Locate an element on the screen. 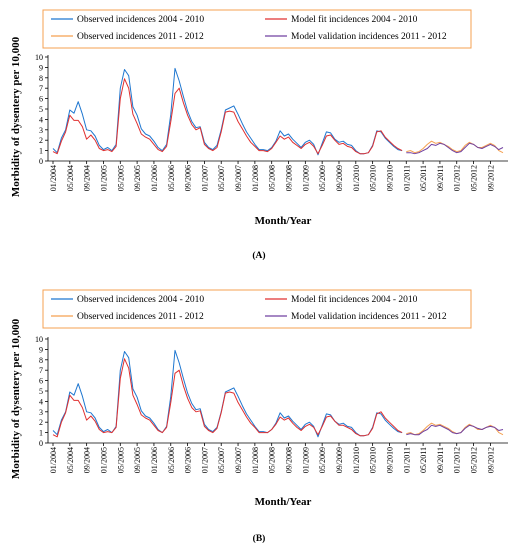 The height and width of the screenshot is (550, 518). panel-label: (B) is located at coordinates (259, 538).